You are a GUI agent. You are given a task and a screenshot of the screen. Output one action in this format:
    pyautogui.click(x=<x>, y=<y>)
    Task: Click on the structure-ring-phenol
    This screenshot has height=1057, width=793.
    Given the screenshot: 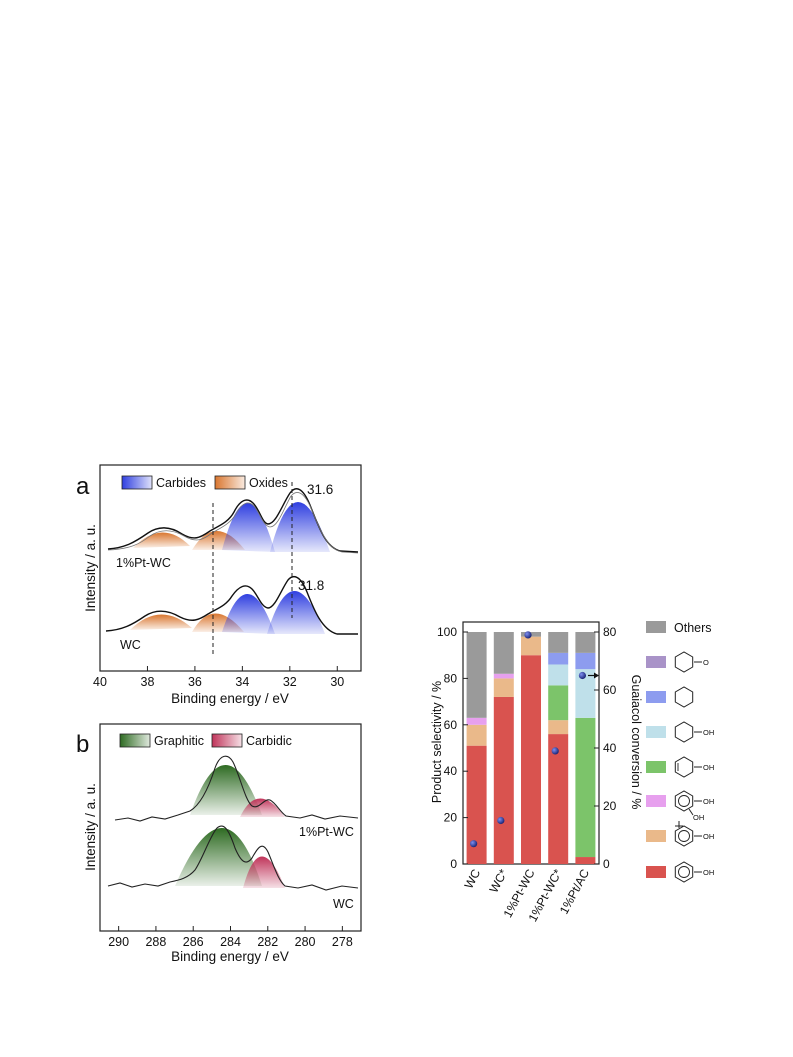 What is the action you would take?
    pyautogui.click(x=684, y=872)
    